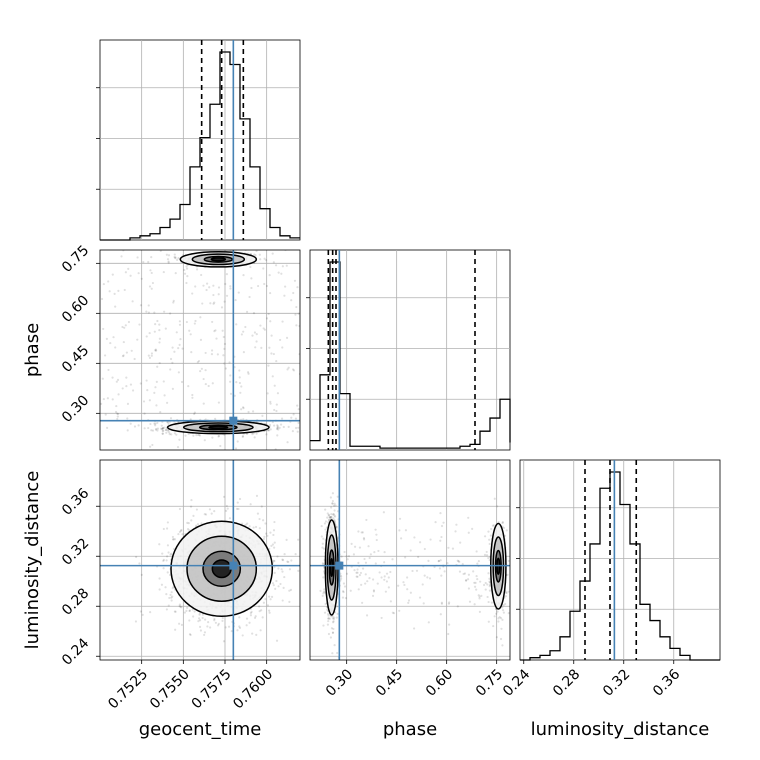 This screenshot has height=760, width=760. I want to click on density-fill, so click(222, 569).